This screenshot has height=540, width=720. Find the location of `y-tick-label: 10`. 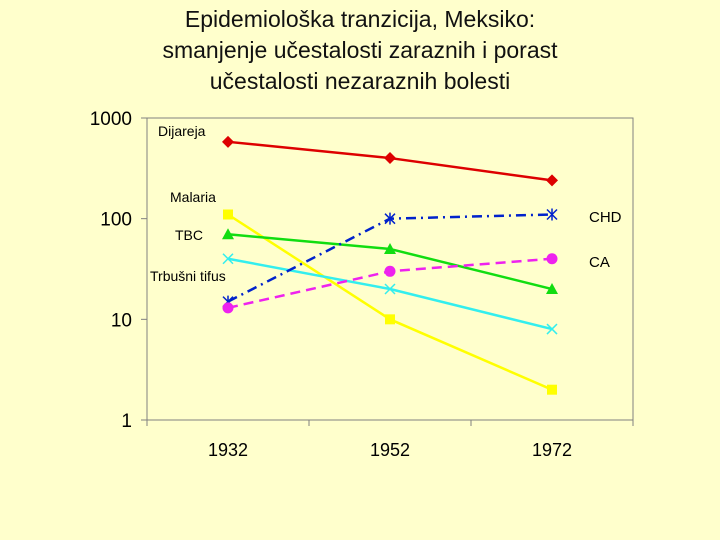

y-tick-label: 10 is located at coordinates (121, 320).